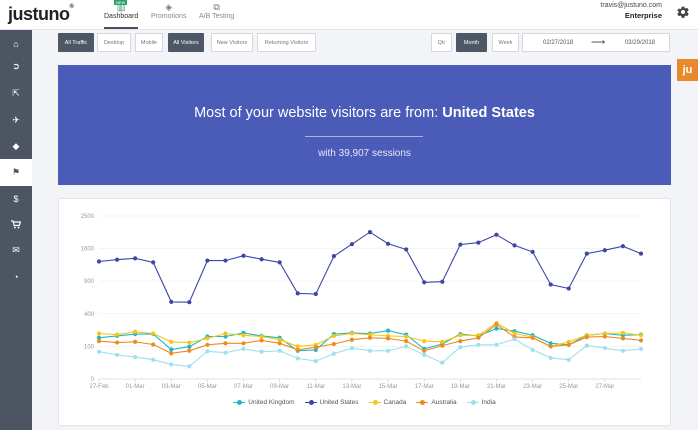 Image resolution: width=698 pixels, height=430 pixels. I want to click on filter-all-traffic: All Traffic, so click(76, 42).